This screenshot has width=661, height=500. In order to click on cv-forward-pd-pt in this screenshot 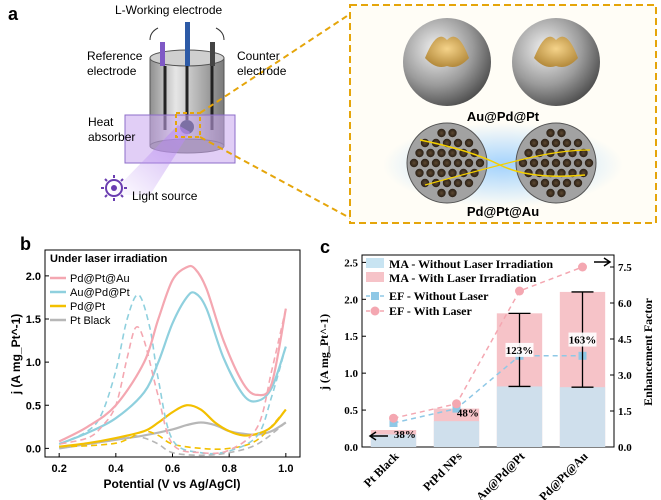, I will do `click(173, 426)`.